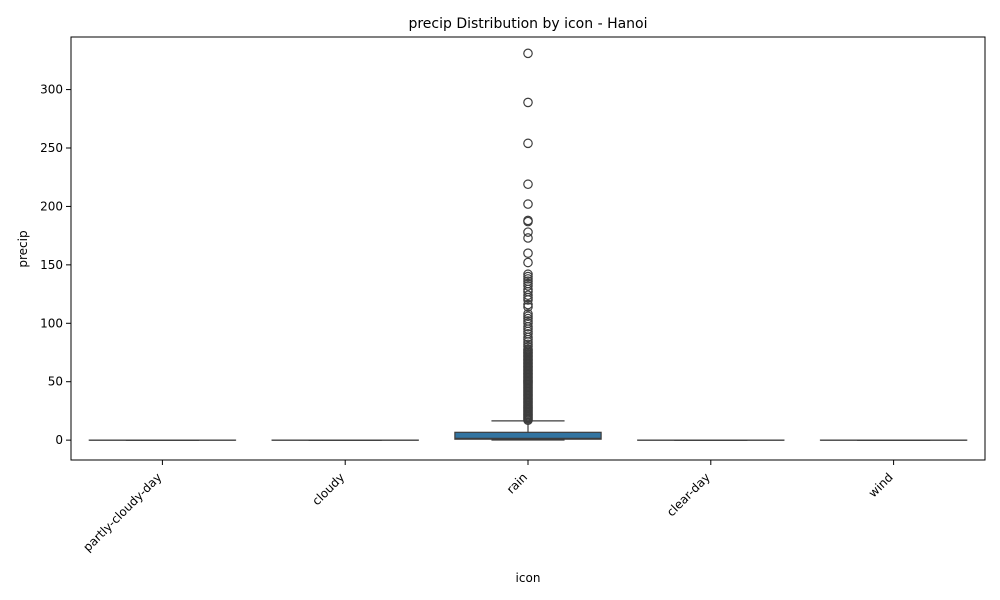 The height and width of the screenshot is (600, 1000). Describe the element at coordinates (51, 323) in the screenshot. I see `y-tick-label: 100` at that location.